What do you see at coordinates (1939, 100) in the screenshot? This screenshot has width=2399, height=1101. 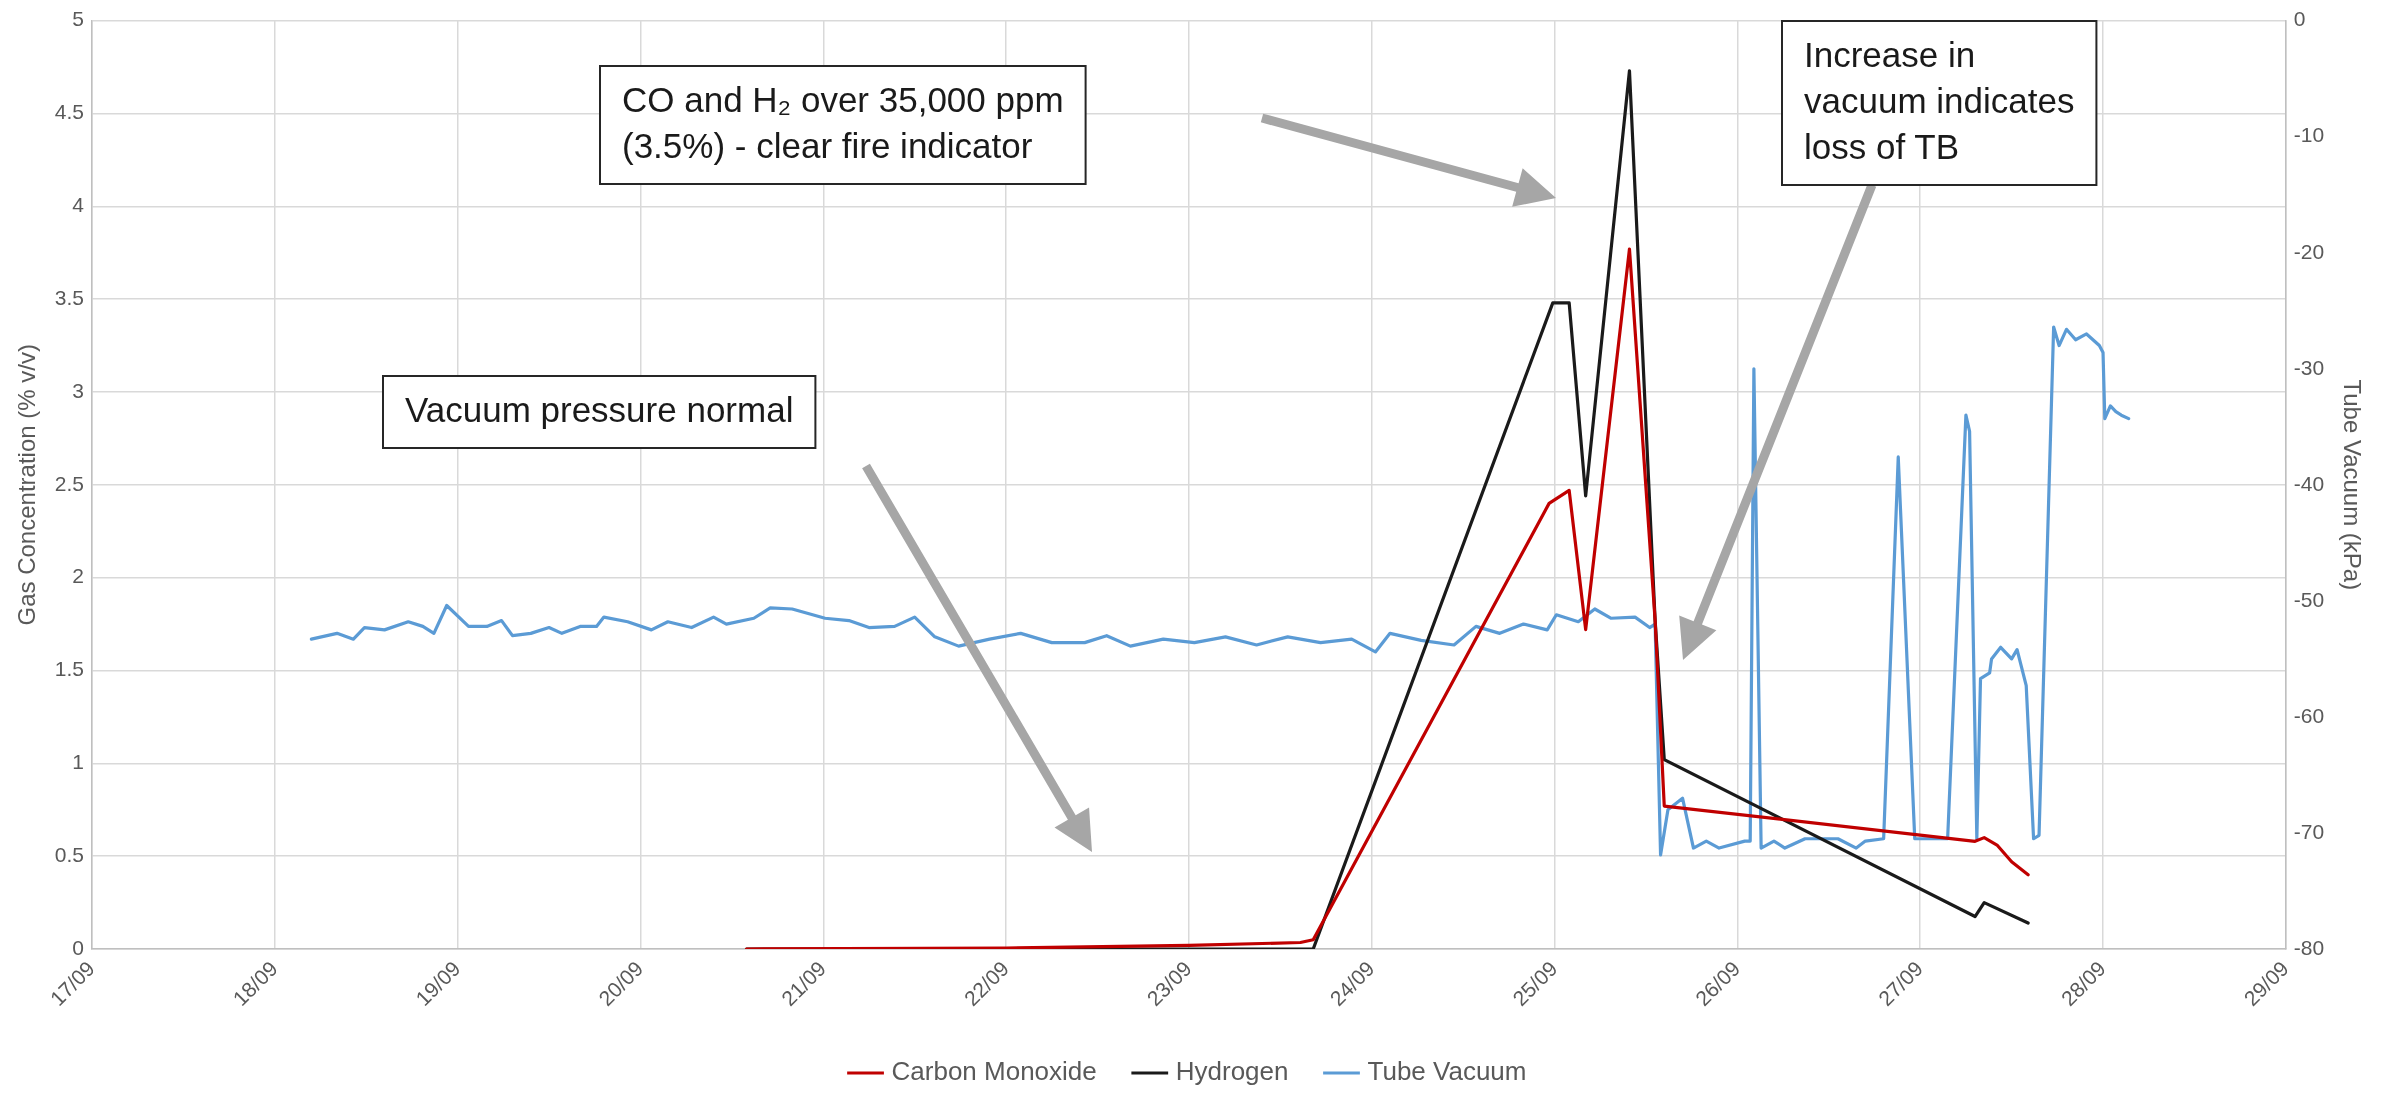 I see `annotation: Increase in vacuum indicates loss of TB` at bounding box center [1939, 100].